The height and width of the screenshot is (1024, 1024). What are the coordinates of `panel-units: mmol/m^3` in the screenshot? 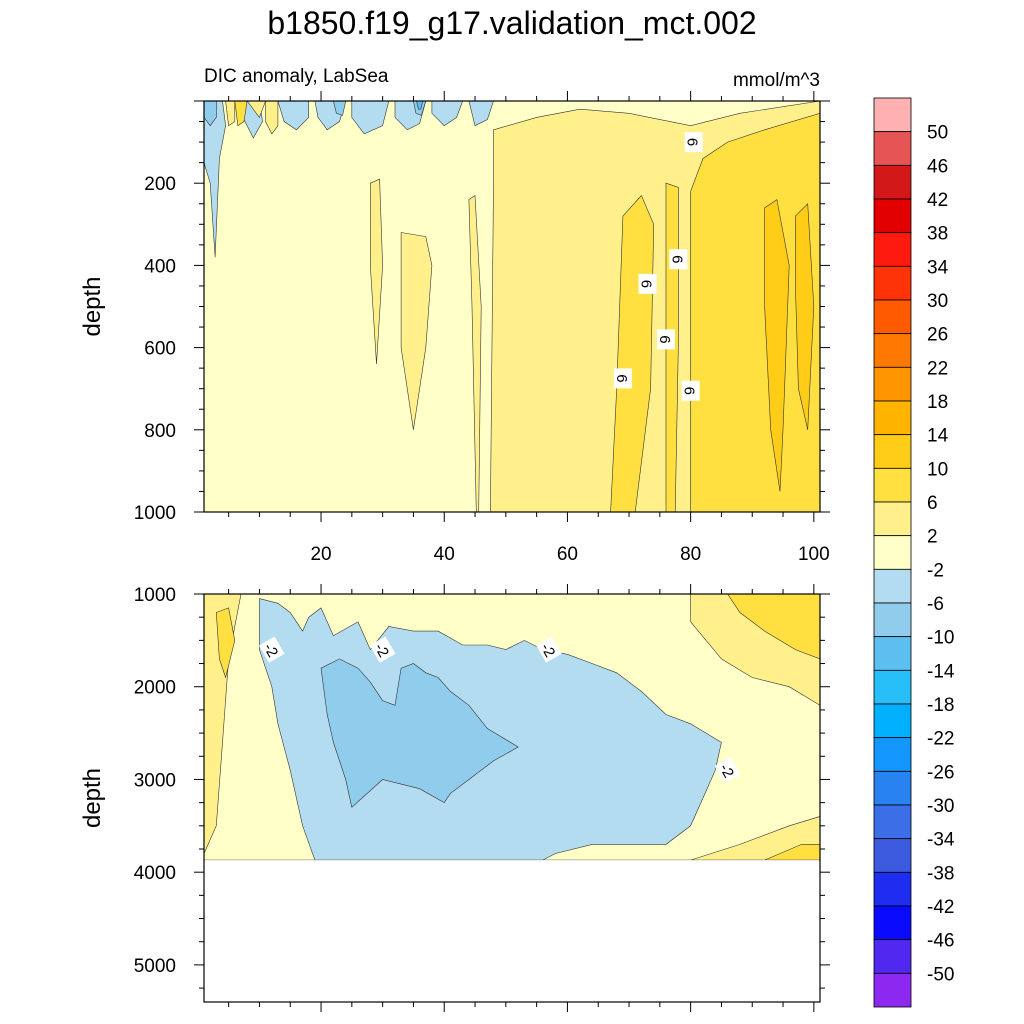 It's located at (776, 80).